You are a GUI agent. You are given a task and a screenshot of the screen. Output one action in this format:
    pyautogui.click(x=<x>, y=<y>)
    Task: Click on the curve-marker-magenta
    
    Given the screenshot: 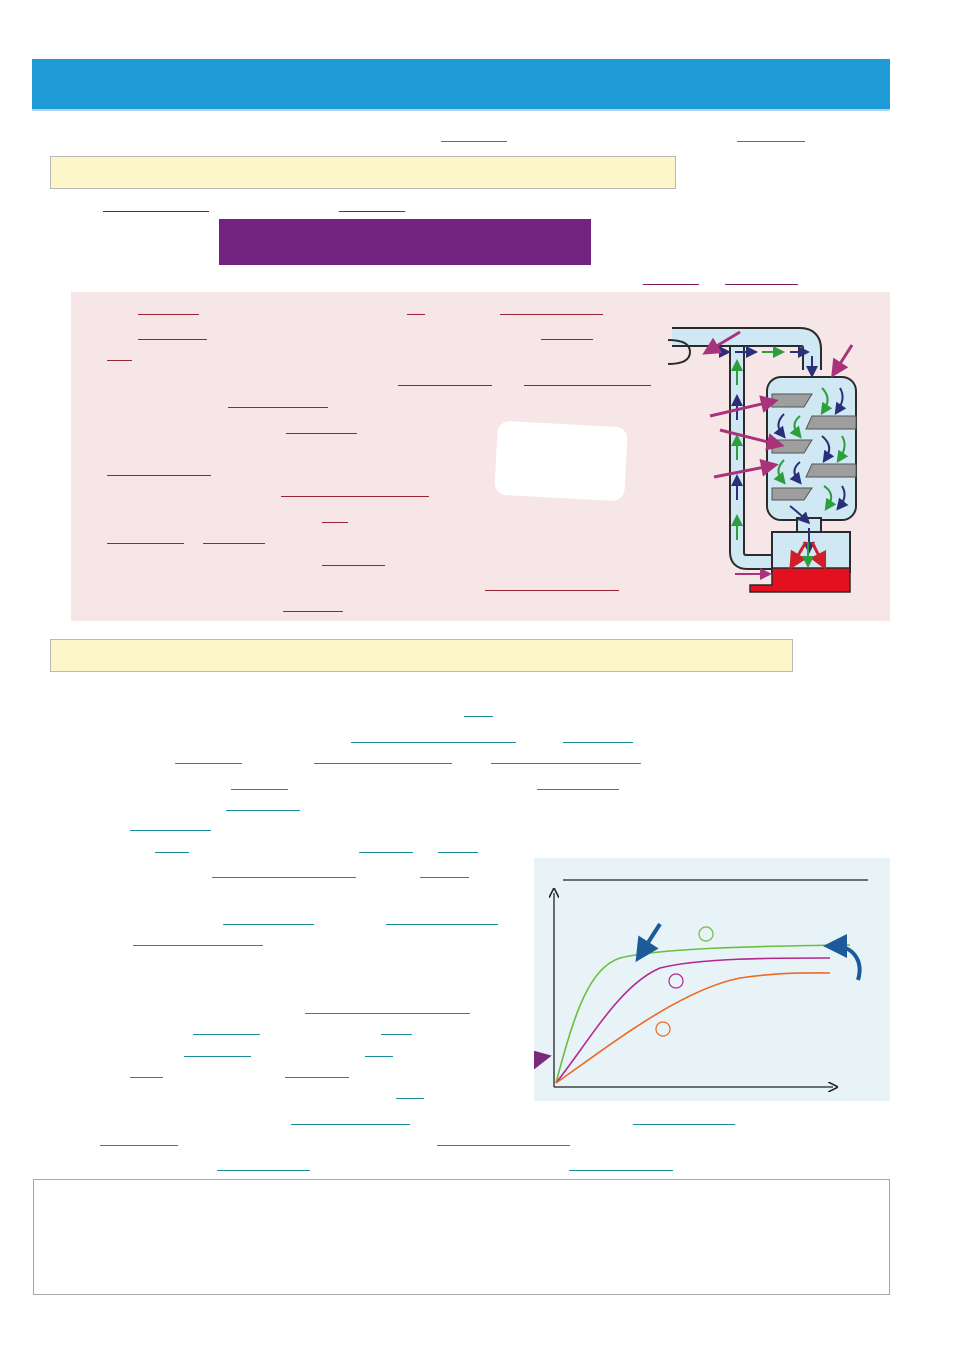 What is the action you would take?
    pyautogui.click(x=676, y=981)
    